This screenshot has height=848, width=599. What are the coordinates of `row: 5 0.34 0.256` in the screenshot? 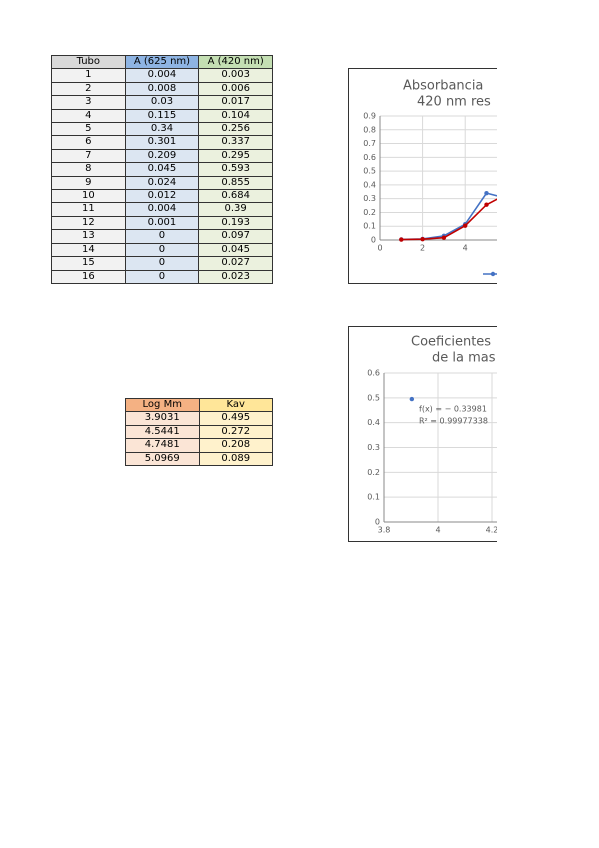 It's located at (162, 129).